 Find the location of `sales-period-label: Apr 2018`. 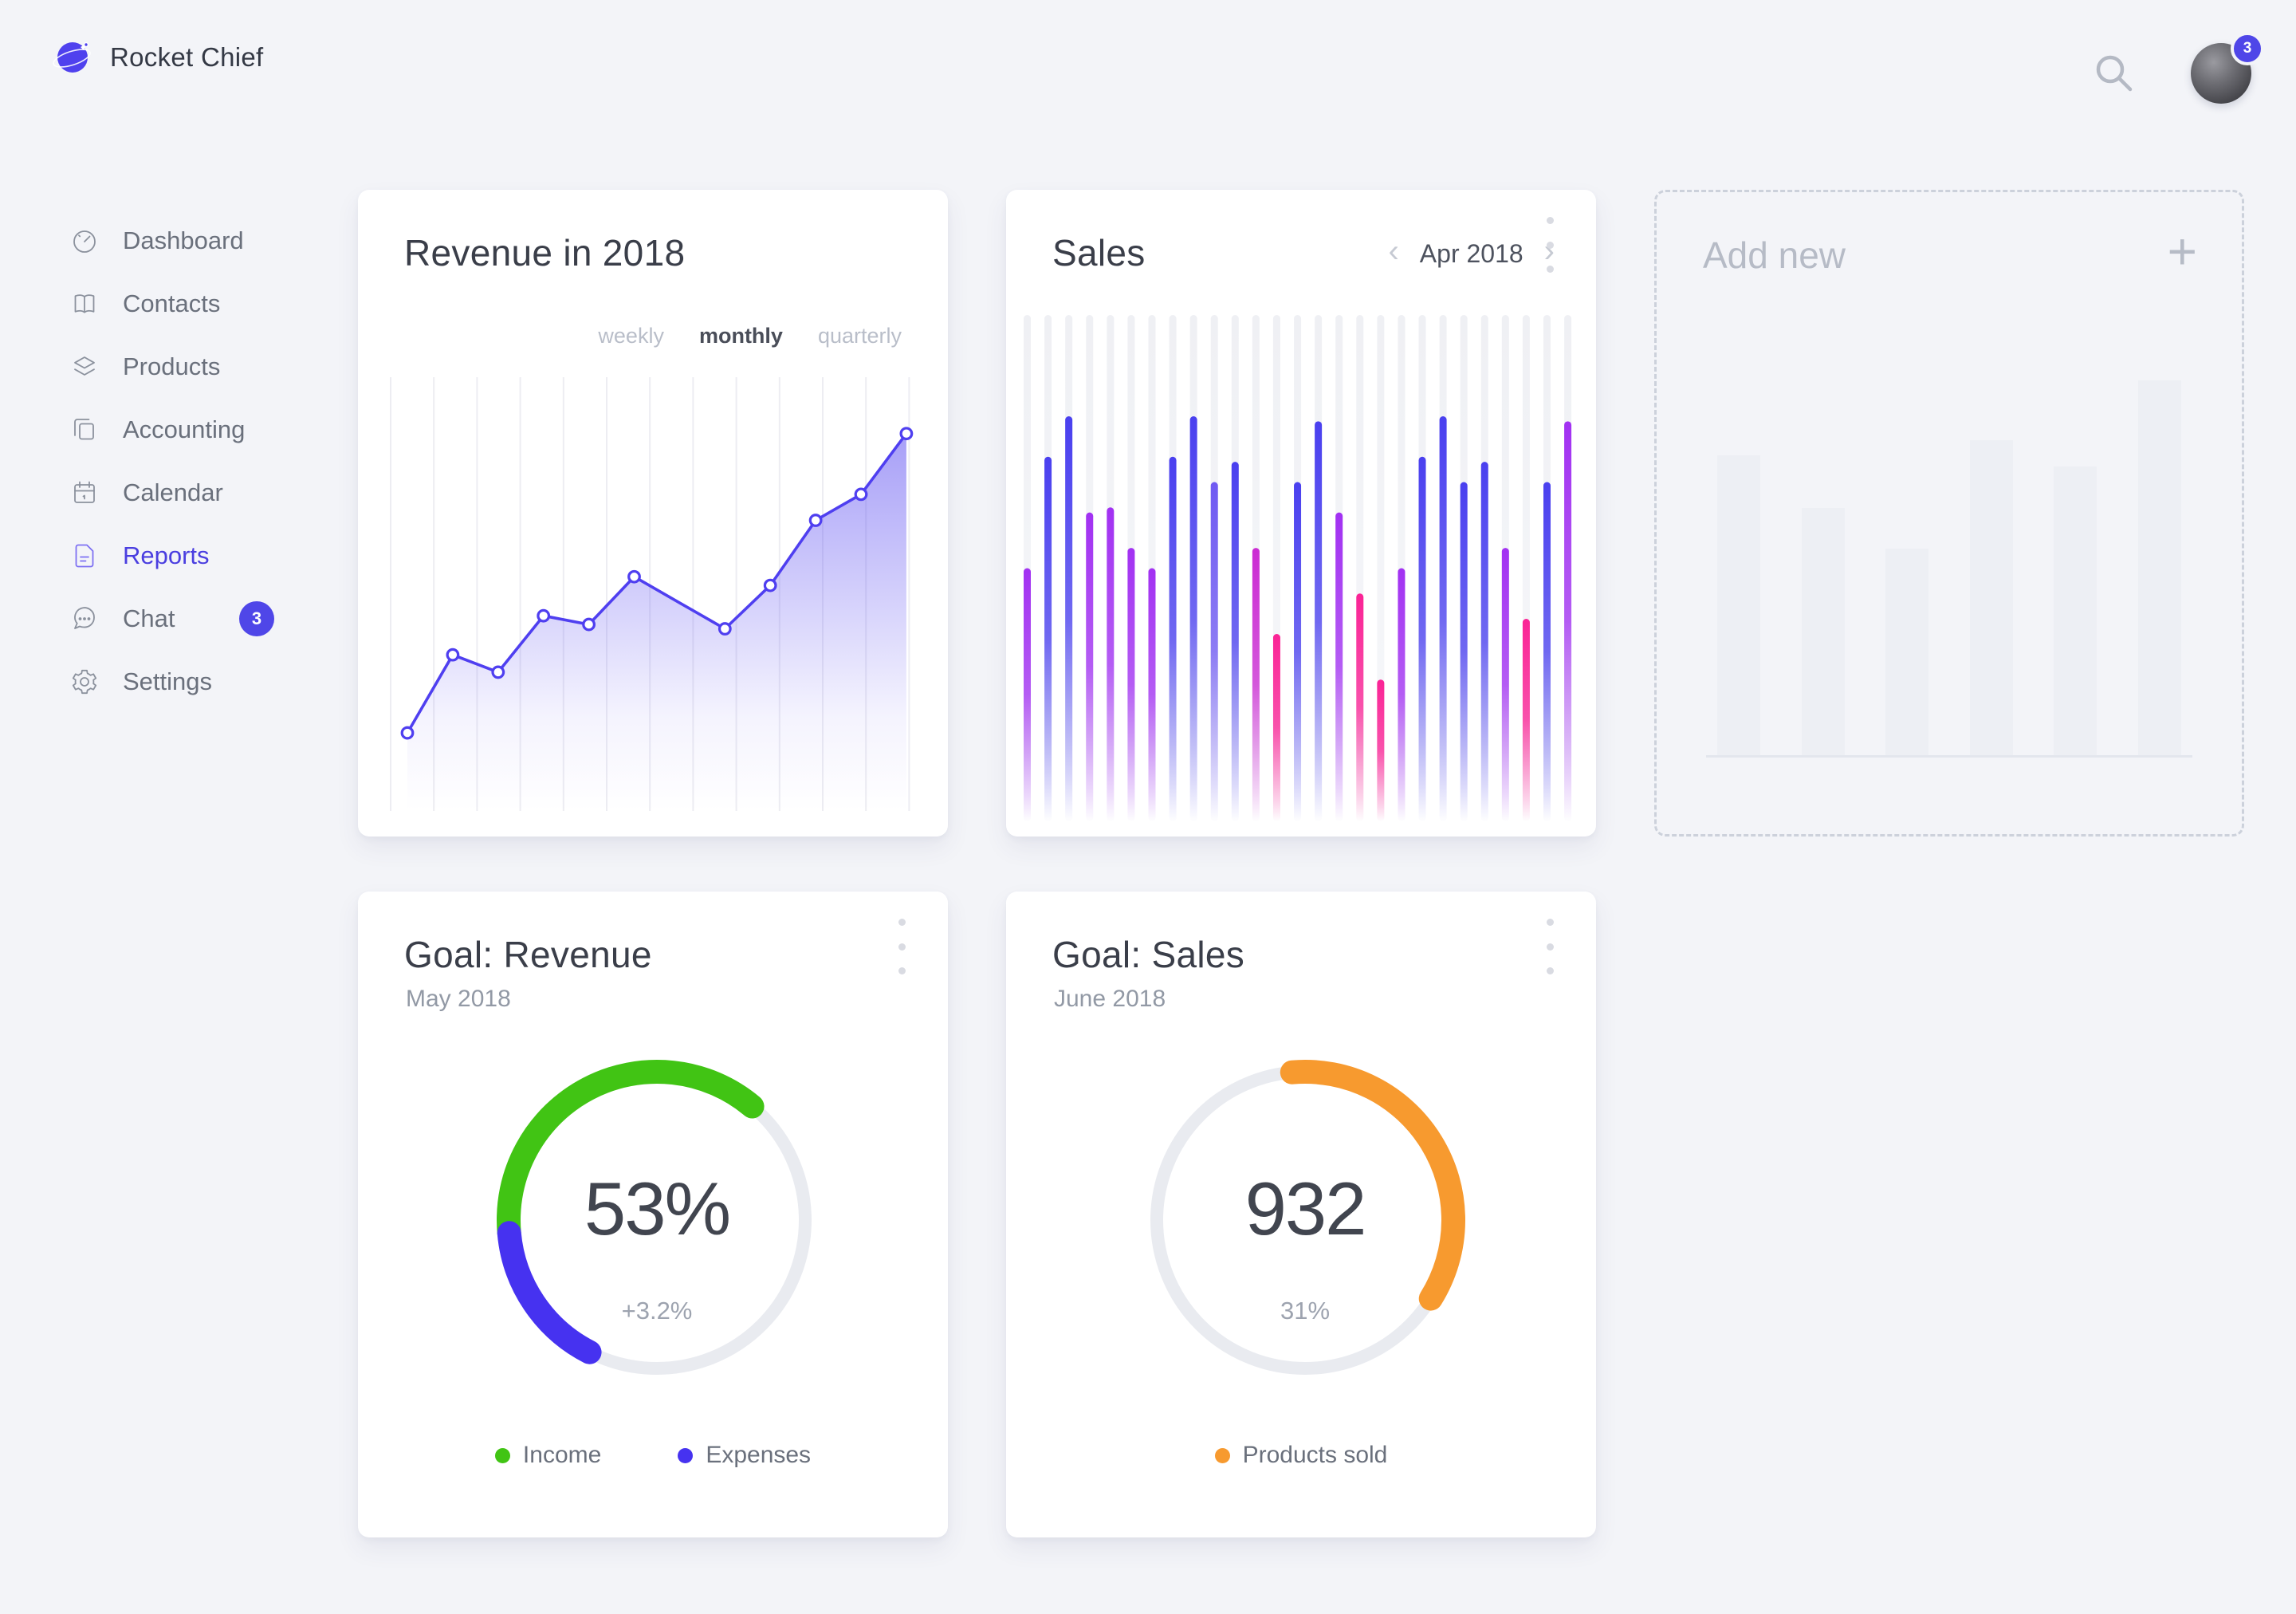

sales-period-label: Apr 2018 is located at coordinates (1471, 253).